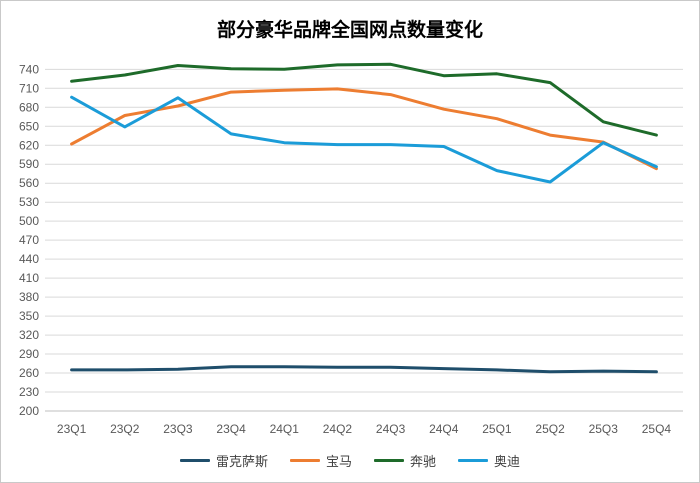  I want to click on x-tick-label: 24Q4, so click(444, 429).